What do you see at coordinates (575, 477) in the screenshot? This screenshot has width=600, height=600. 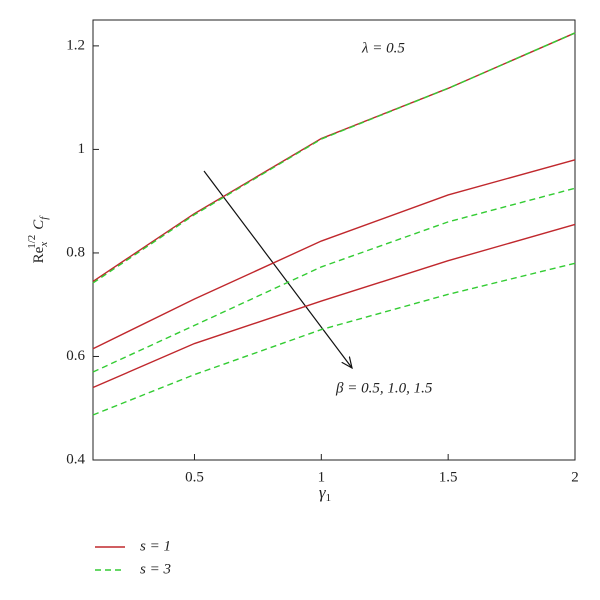 I see `x-tick-label: 2` at bounding box center [575, 477].